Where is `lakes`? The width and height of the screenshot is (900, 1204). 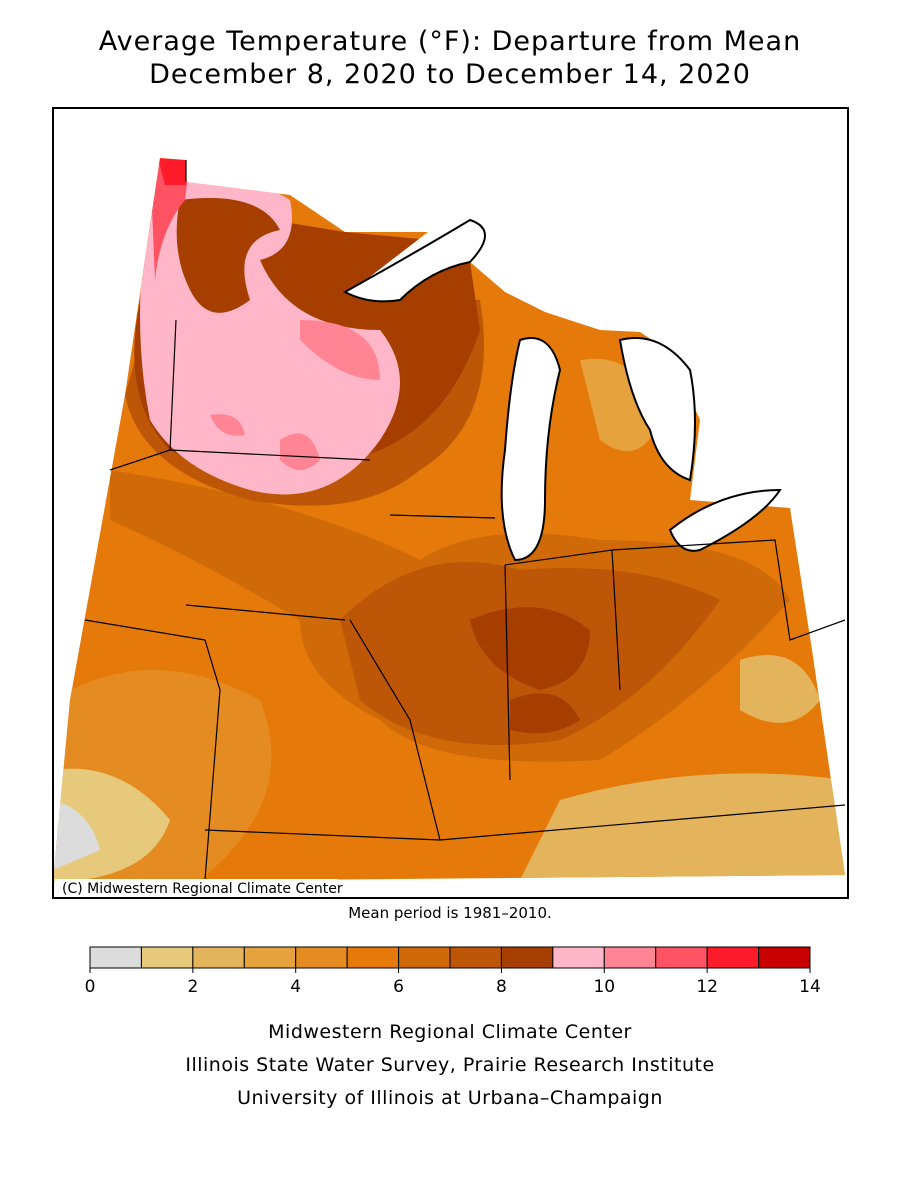
lakes is located at coordinates (562, 390).